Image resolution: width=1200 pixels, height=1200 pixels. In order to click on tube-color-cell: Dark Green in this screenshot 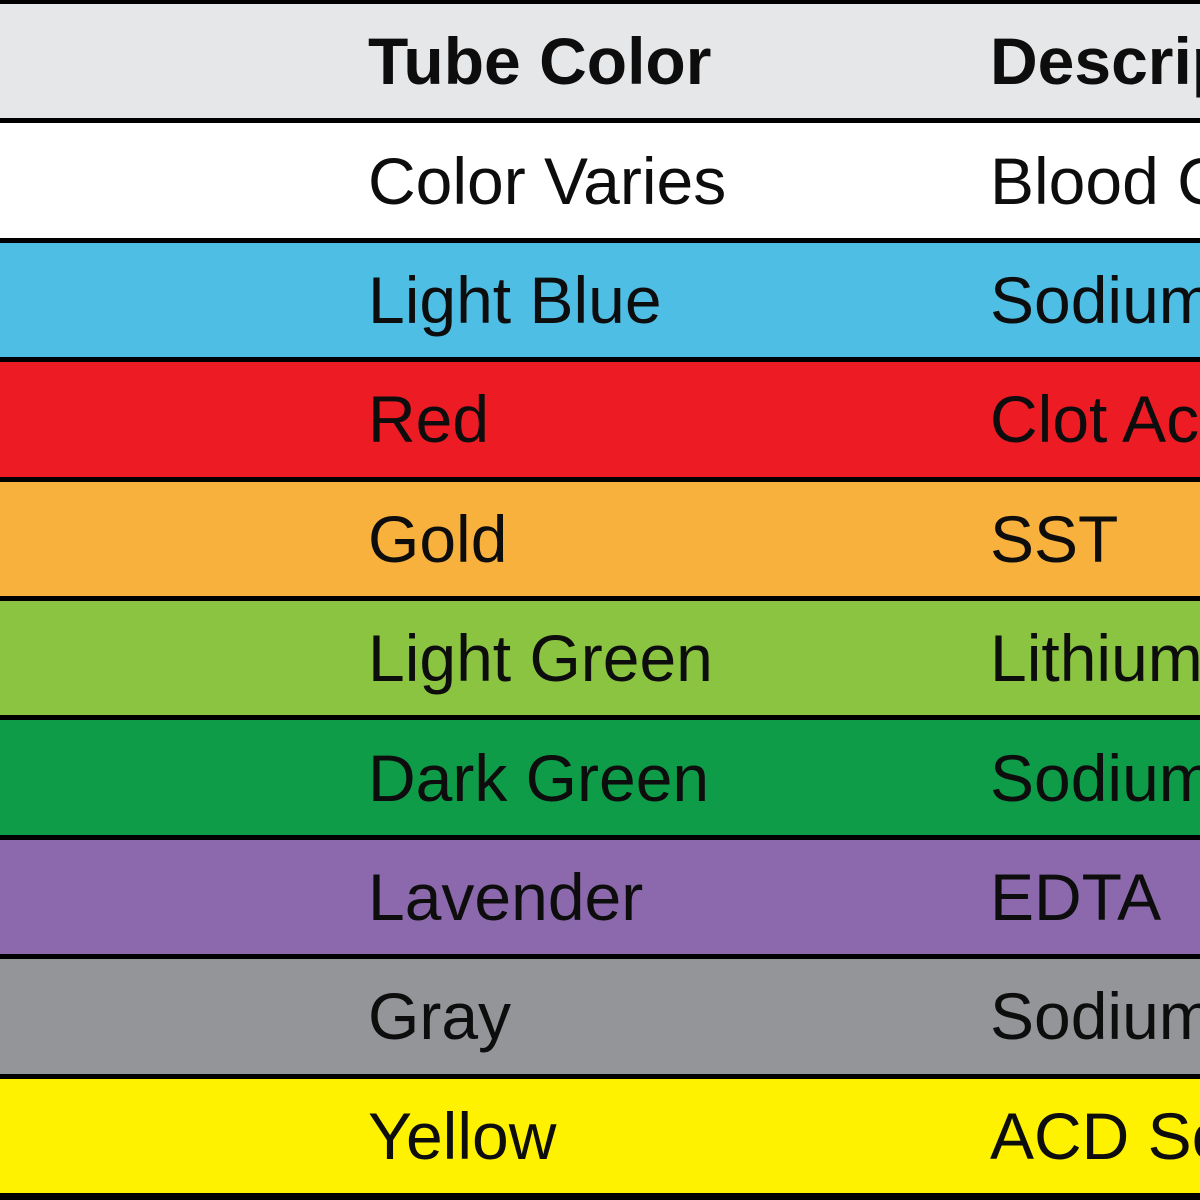, I will do `click(539, 777)`.